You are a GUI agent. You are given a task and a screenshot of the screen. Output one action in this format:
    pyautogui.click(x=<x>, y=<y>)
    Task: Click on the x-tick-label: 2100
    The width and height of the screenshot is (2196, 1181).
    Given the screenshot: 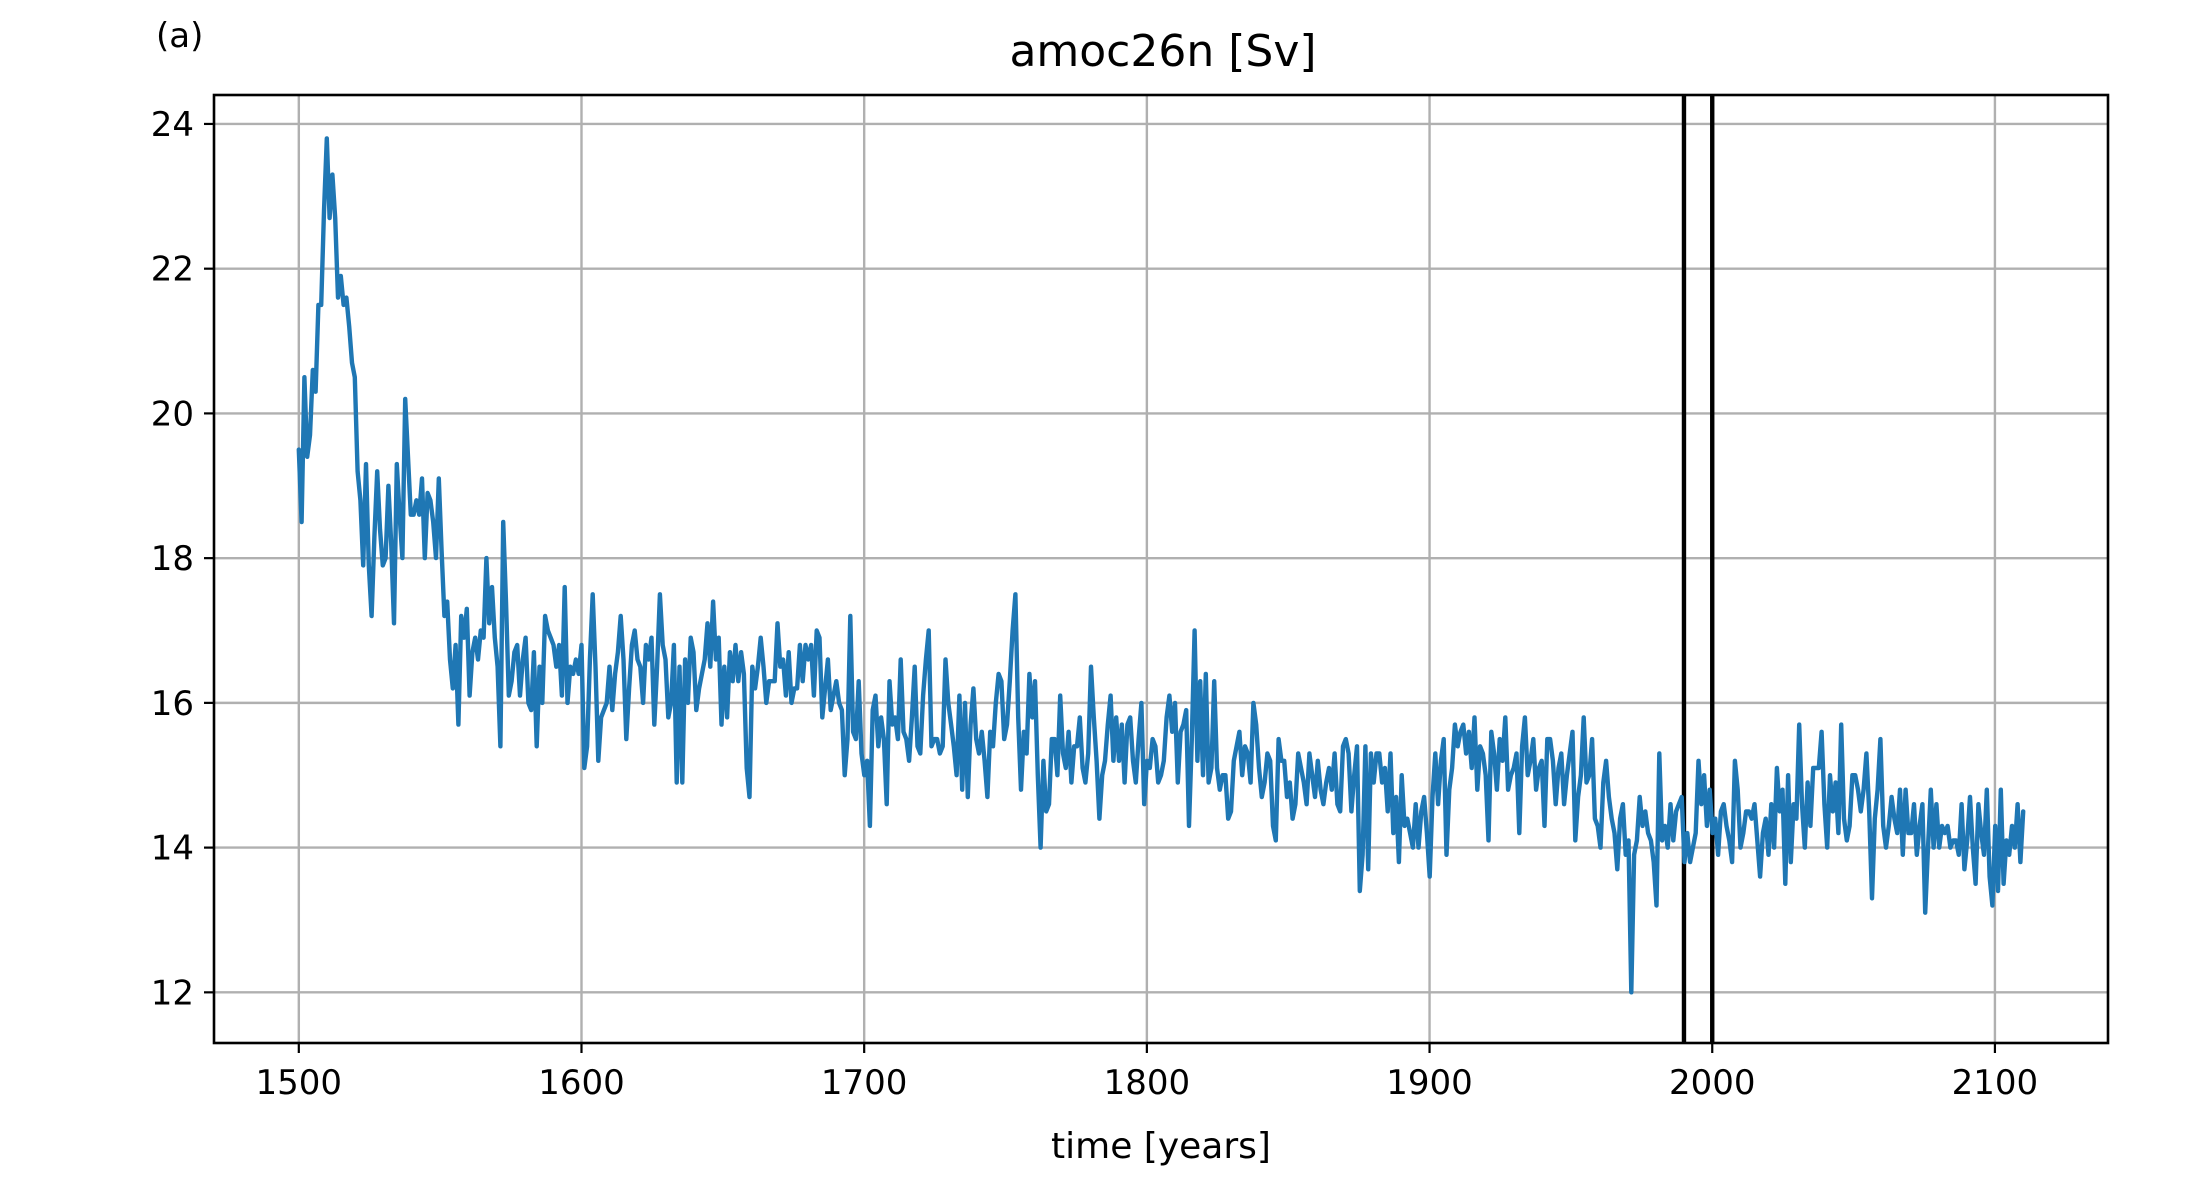 What is the action you would take?
    pyautogui.click(x=1995, y=1083)
    